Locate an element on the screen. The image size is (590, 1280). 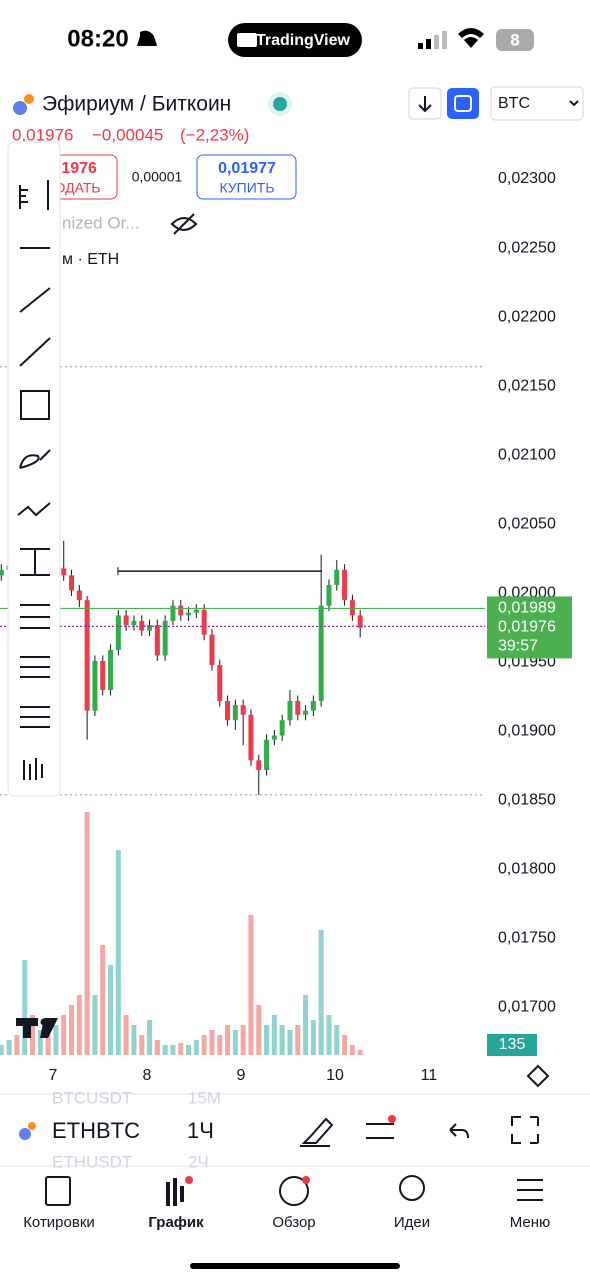
toolbar-icons is located at coordinates (34, 480).